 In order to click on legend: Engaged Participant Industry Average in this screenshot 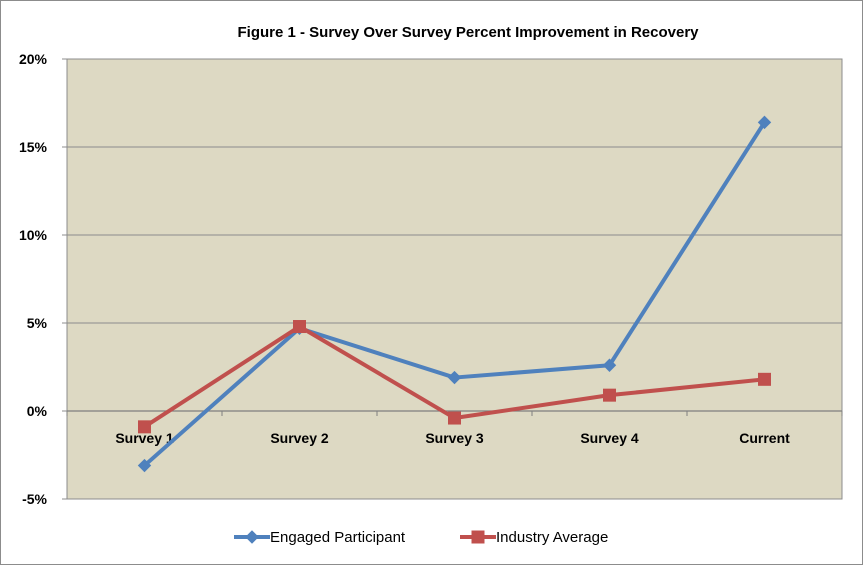, I will do `click(421, 537)`.